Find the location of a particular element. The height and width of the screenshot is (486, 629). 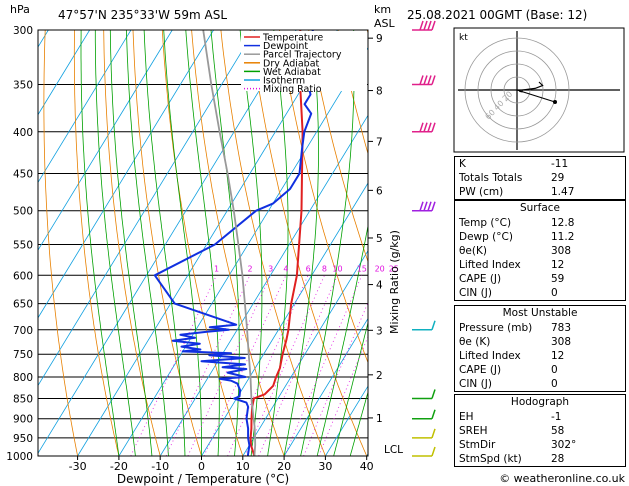

legend-label: Dewpoint is located at coordinates (285, 46).